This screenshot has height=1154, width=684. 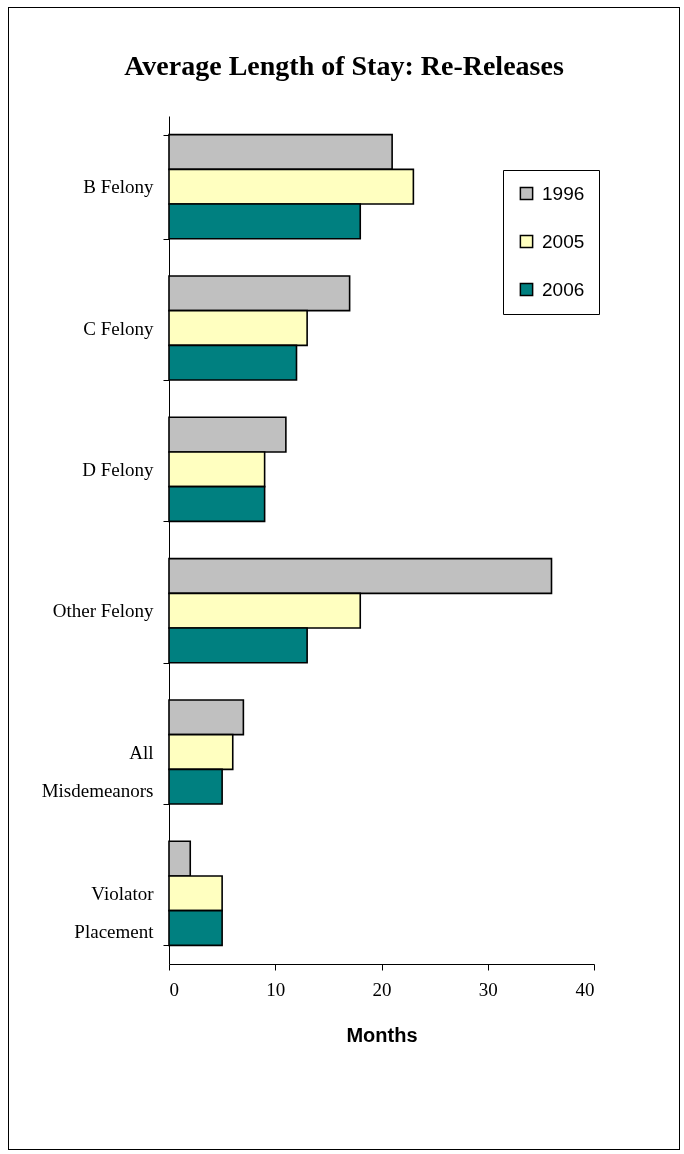 I want to click on x-tick-label: 30, so click(x=488, y=989).